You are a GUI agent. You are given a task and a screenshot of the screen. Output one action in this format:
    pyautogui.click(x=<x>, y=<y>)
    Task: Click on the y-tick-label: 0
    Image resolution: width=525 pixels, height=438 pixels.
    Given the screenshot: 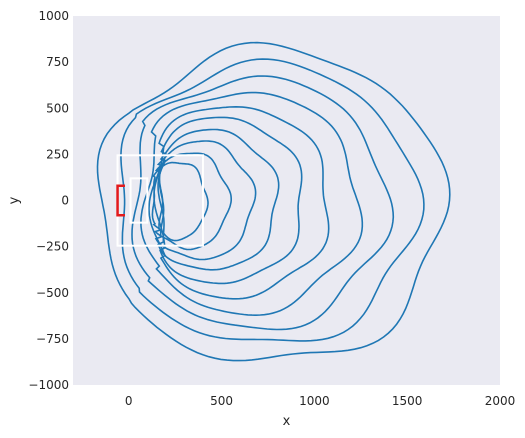 What is the action you would take?
    pyautogui.click(x=65, y=201)
    